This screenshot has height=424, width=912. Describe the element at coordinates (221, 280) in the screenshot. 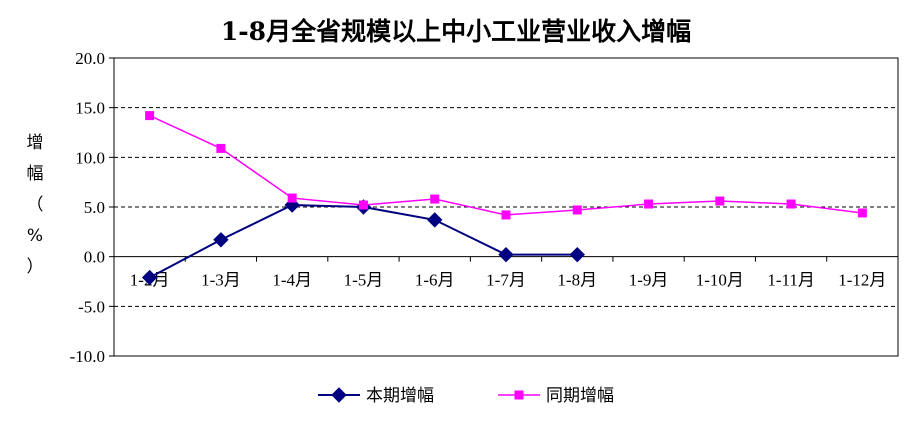

I see `x-tick-label: 1-3月` at that location.